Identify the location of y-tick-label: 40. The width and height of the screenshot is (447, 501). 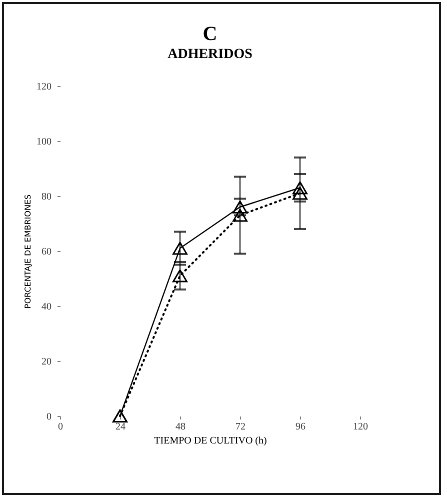
(47, 307).